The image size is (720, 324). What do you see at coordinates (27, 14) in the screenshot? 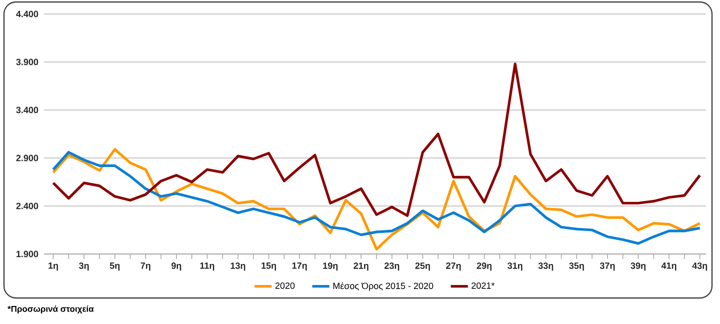
I see `y-tick-label: 4.400` at bounding box center [27, 14].